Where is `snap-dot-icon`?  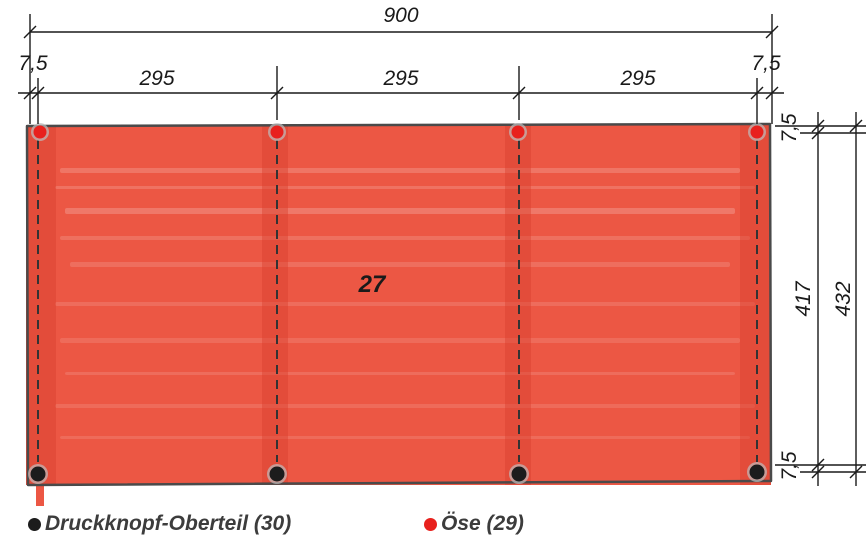
snap-dot-icon is located at coordinates (34, 524).